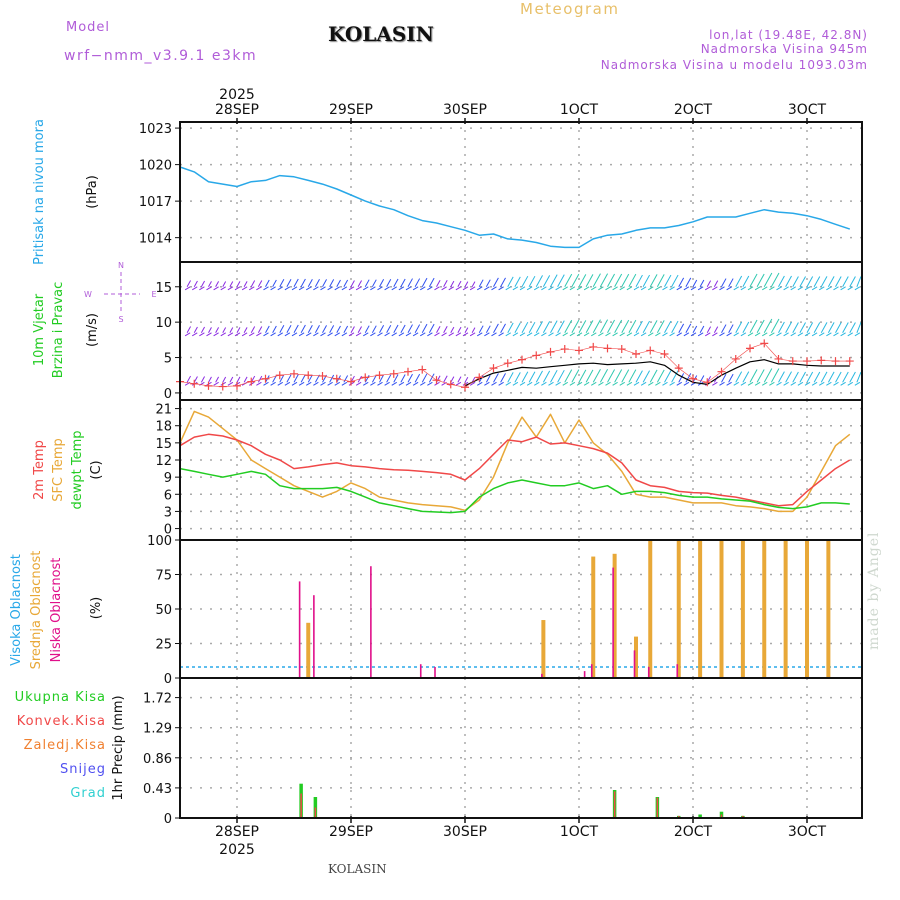 This screenshot has width=900, height=900. Describe the element at coordinates (92, 192) in the screenshot. I see `pressure-unit-label: (hPa)` at that location.